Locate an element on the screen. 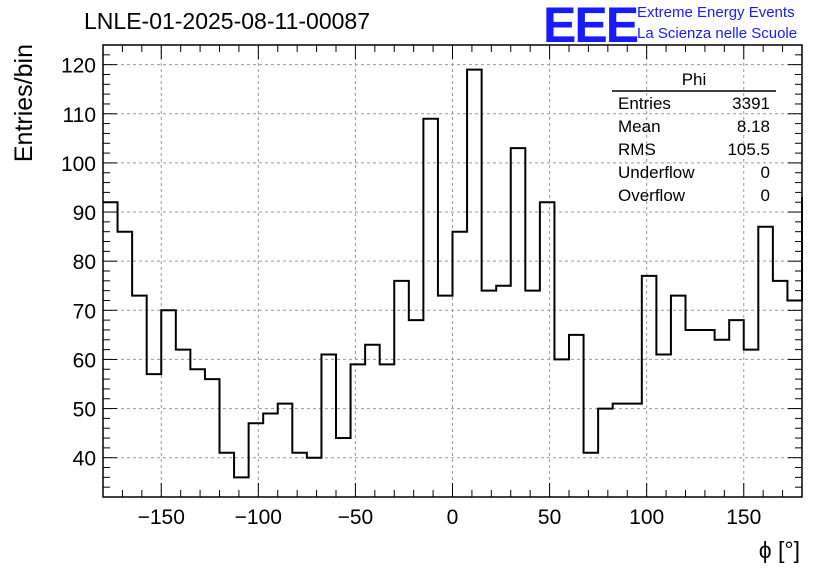  x-tick-label: 50 is located at coordinates (549, 517).